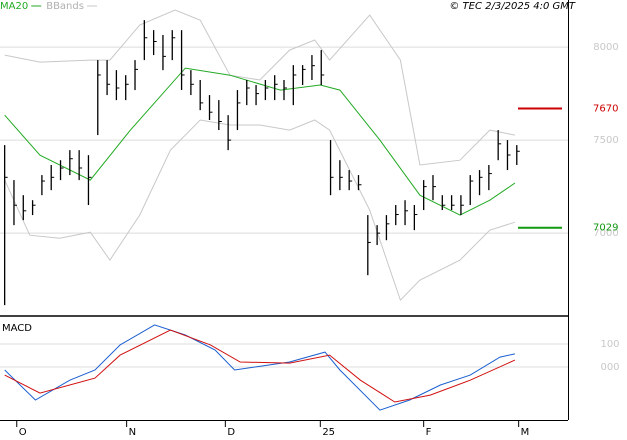 Image resolution: width=627 pixels, height=440 pixels. Describe the element at coordinates (609, 367) in the screenshot. I see `y-tick-label: 000` at that location.